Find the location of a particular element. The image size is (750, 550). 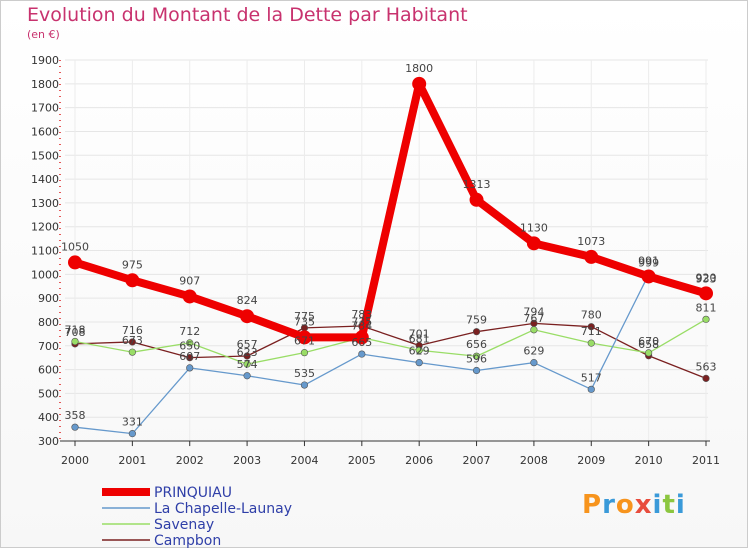

logo-letter: o is located at coordinates (625, 505).